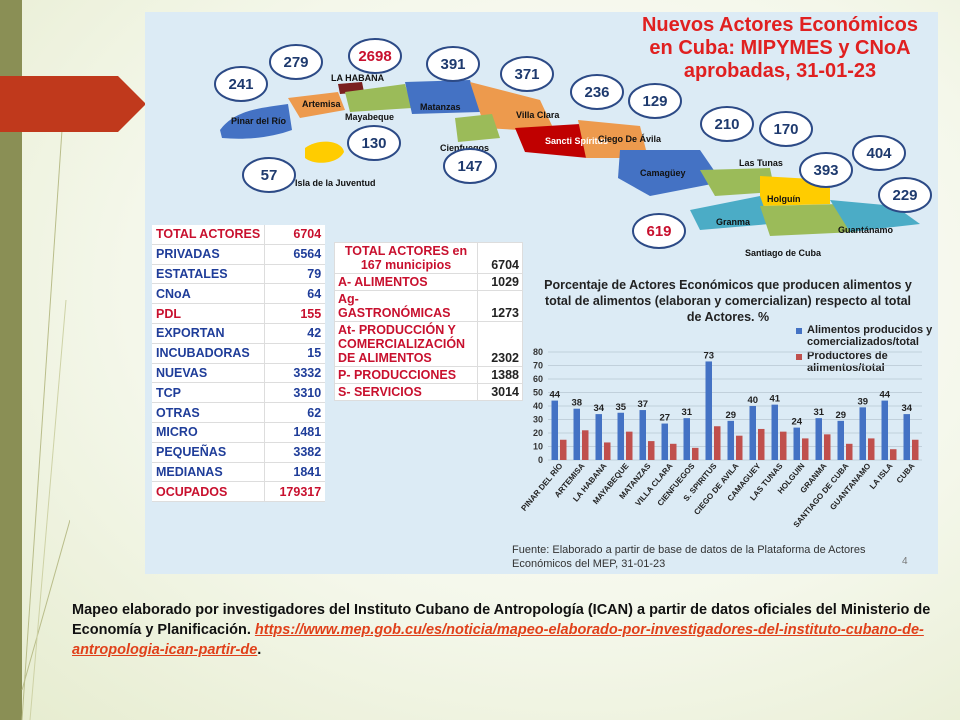  I want to click on summary-row: TOTAL ACTORES 6704, so click(239, 235).